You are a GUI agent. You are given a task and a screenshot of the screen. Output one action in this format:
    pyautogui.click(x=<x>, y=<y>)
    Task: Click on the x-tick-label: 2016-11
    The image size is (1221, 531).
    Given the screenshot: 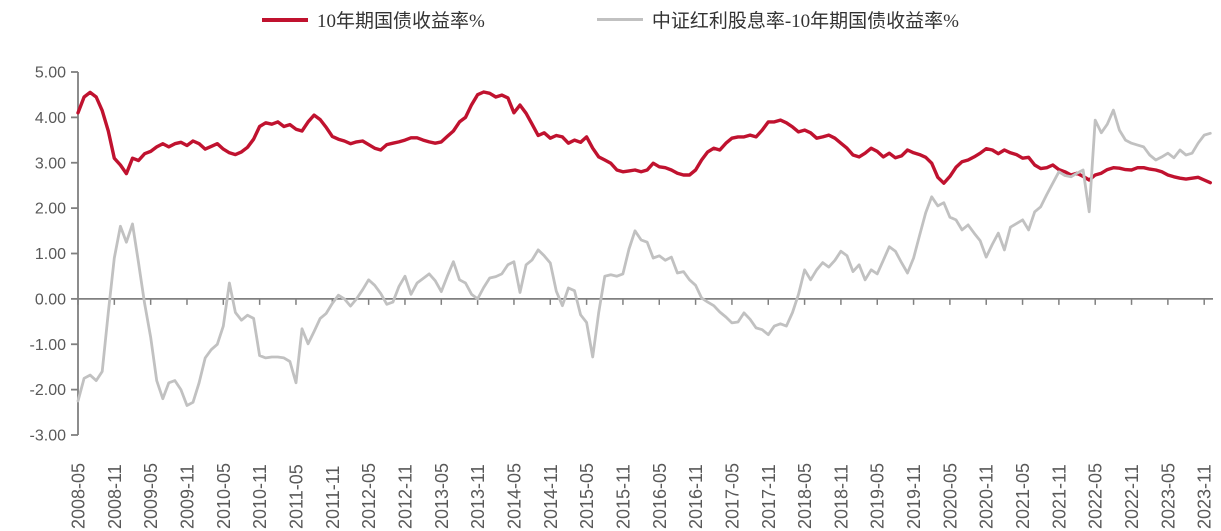 What is the action you would take?
    pyautogui.click(x=696, y=496)
    